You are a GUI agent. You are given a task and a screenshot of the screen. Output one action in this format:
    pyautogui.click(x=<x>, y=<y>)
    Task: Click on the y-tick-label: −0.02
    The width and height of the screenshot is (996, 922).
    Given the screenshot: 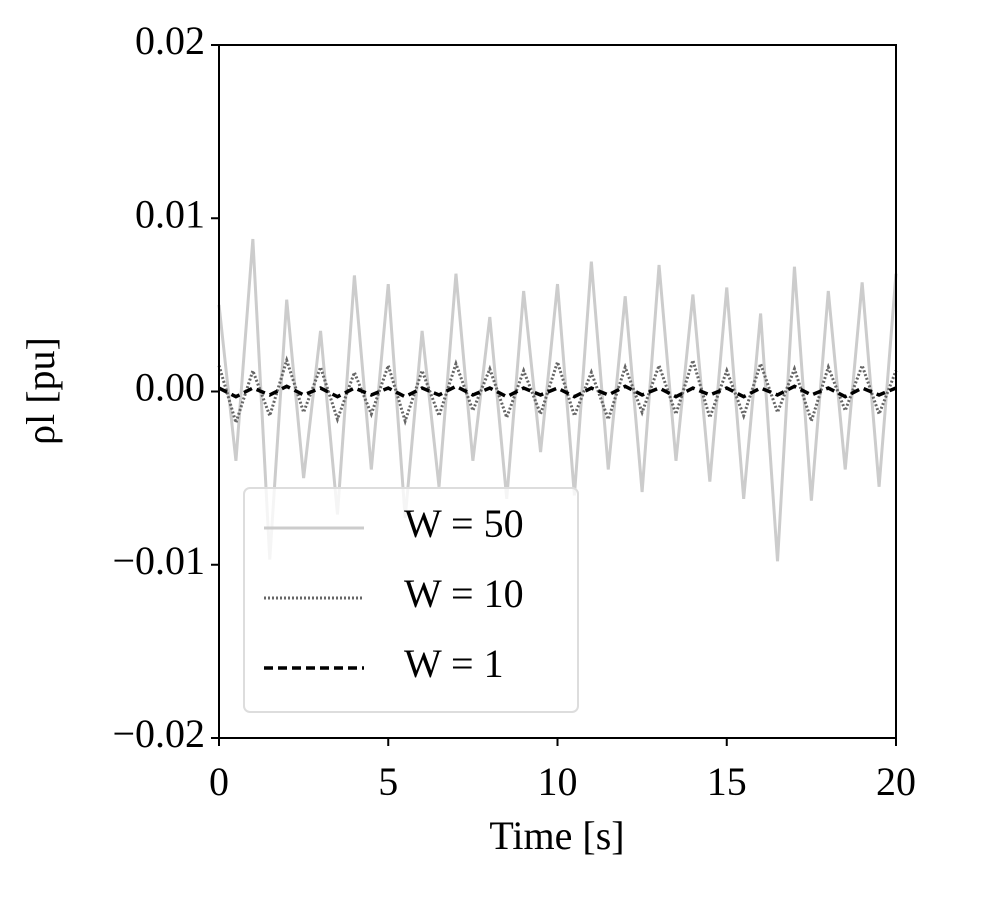 What is the action you would take?
    pyautogui.click(x=158, y=733)
    